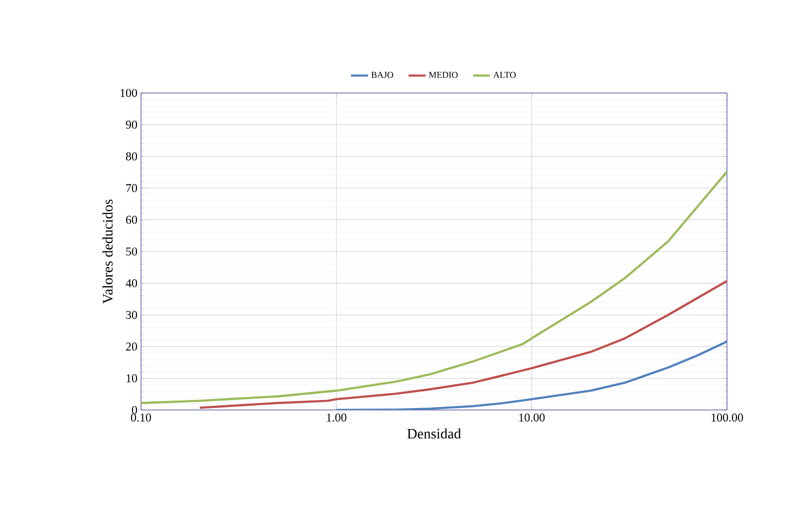 This screenshot has height=518, width=797. I want to click on x-tick-label: 10.00, so click(532, 418).